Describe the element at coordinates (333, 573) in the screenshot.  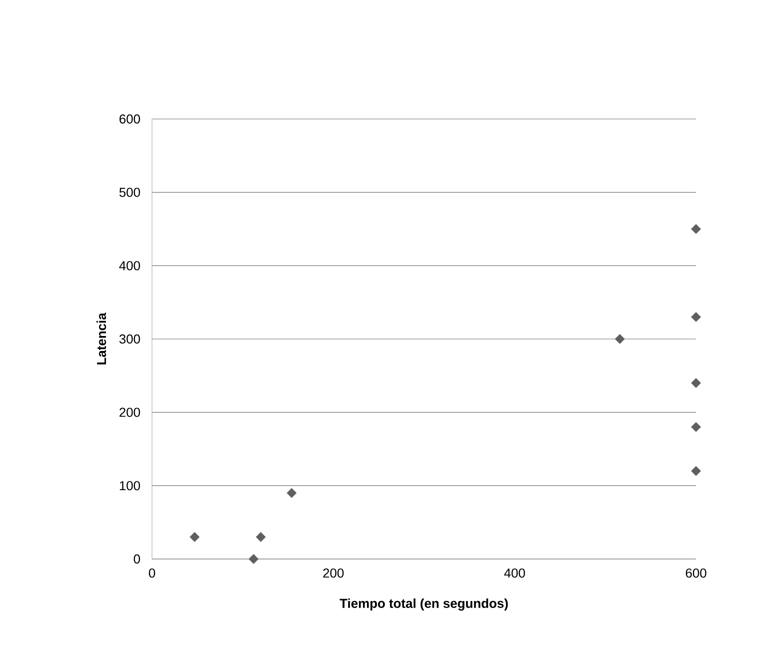
I see `x-tick-label: 200` at that location.